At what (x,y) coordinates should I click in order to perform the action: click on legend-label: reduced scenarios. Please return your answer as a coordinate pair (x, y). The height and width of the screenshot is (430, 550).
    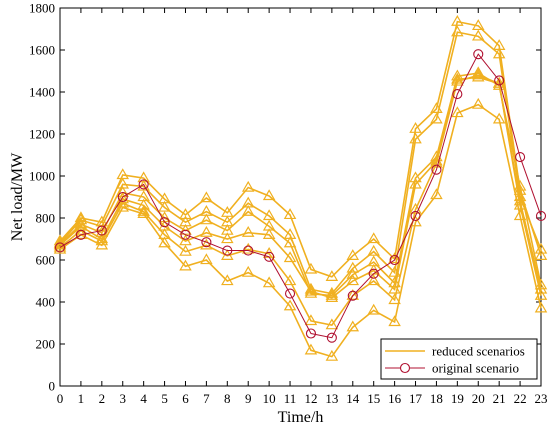
    Looking at the image, I should click on (478, 351).